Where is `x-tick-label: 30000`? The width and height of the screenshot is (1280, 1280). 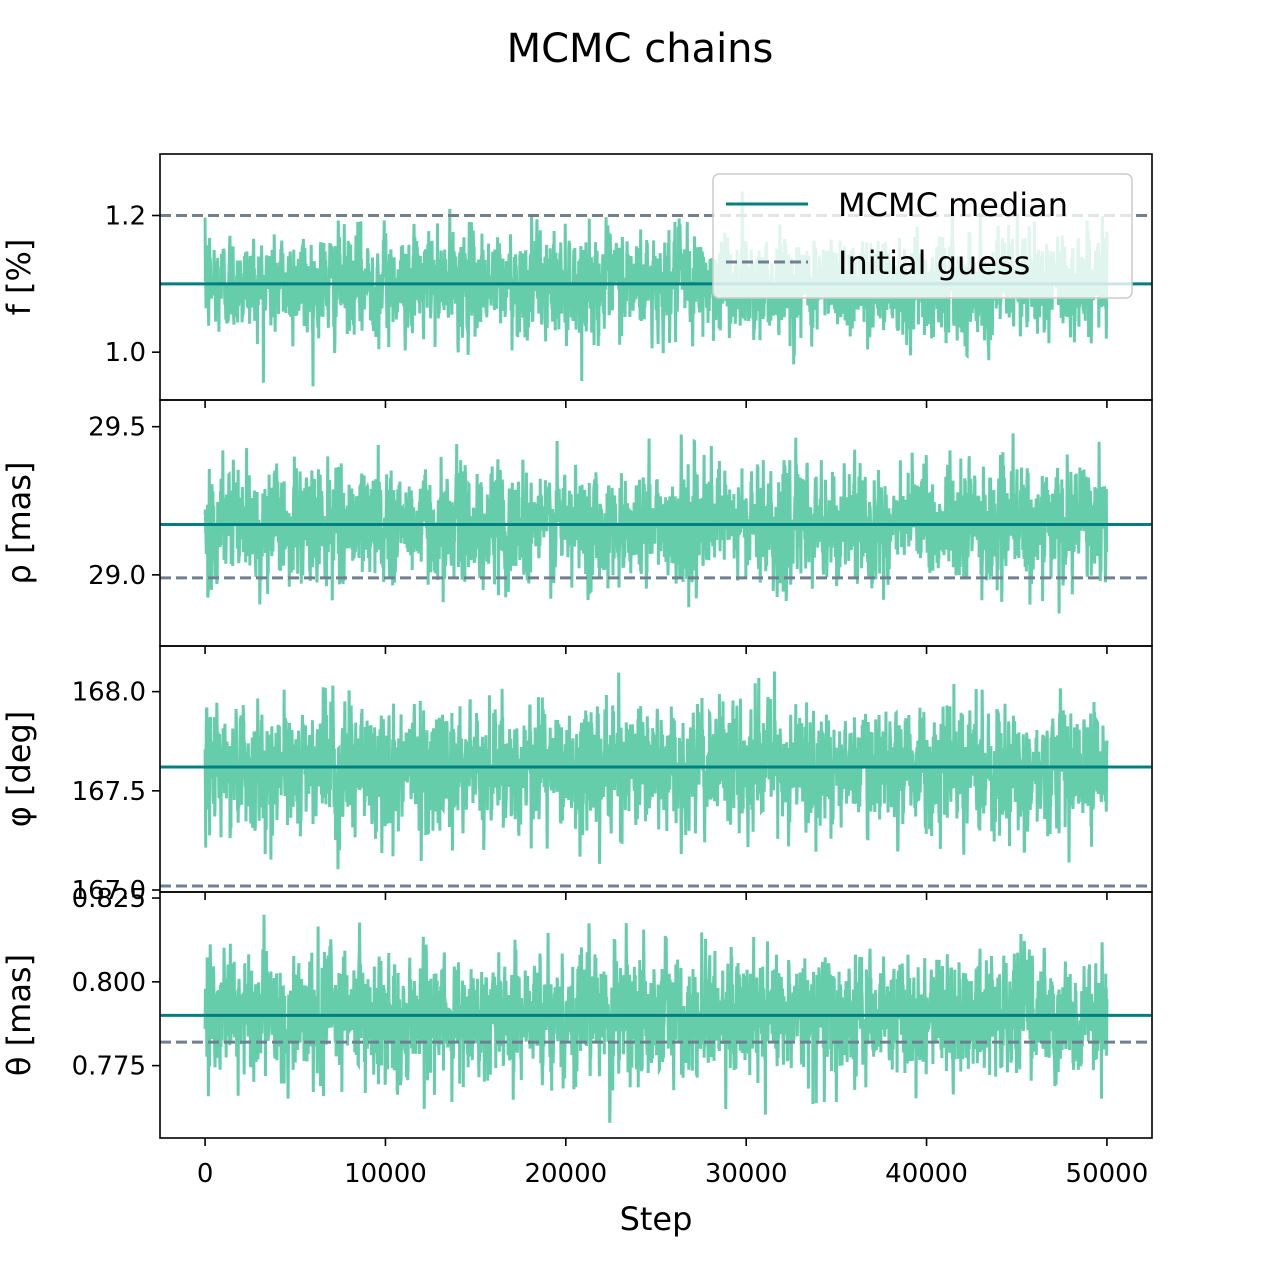
x-tick-label: 30000 is located at coordinates (746, 1174).